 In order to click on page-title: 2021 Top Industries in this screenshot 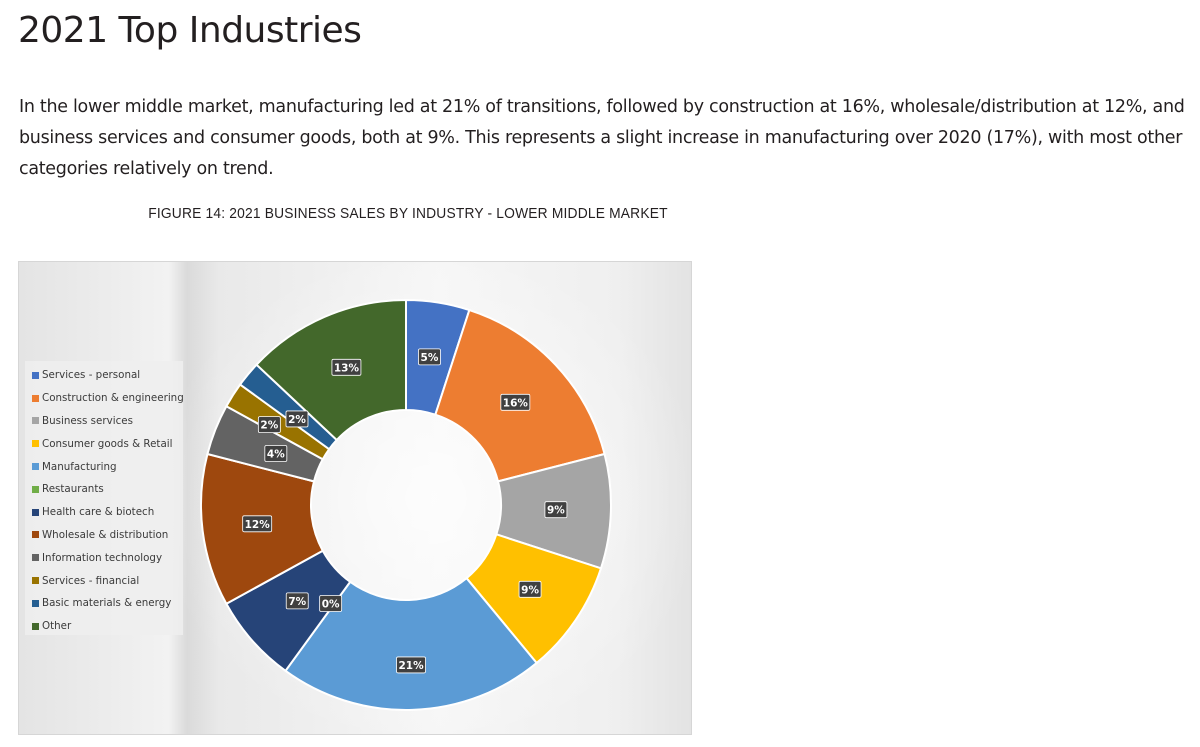, I will do `click(190, 30)`.